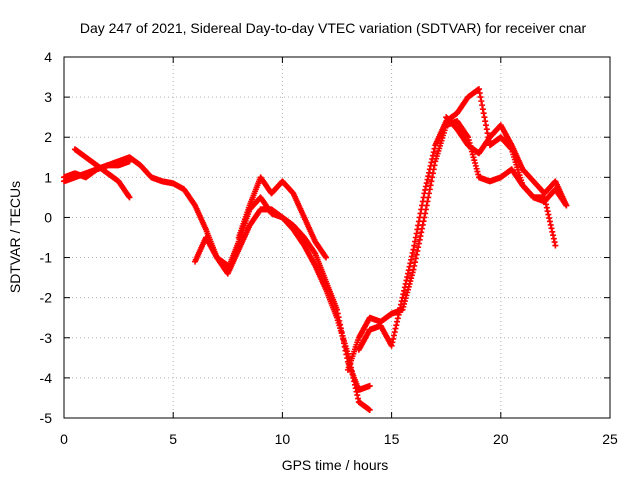 The height and width of the screenshot is (480, 640). I want to click on y-tick-label: 3, so click(48, 97).